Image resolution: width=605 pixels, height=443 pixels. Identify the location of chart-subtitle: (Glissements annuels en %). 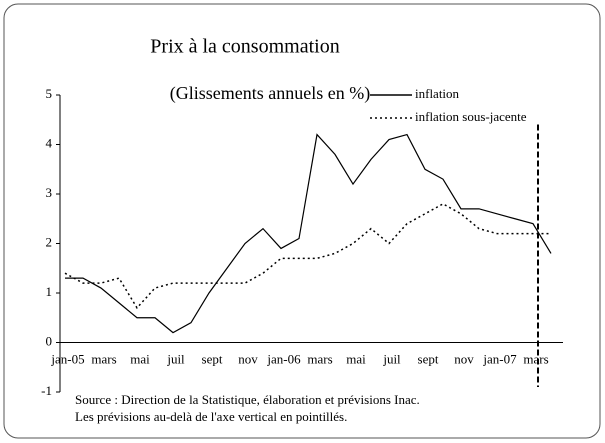
(270, 93).